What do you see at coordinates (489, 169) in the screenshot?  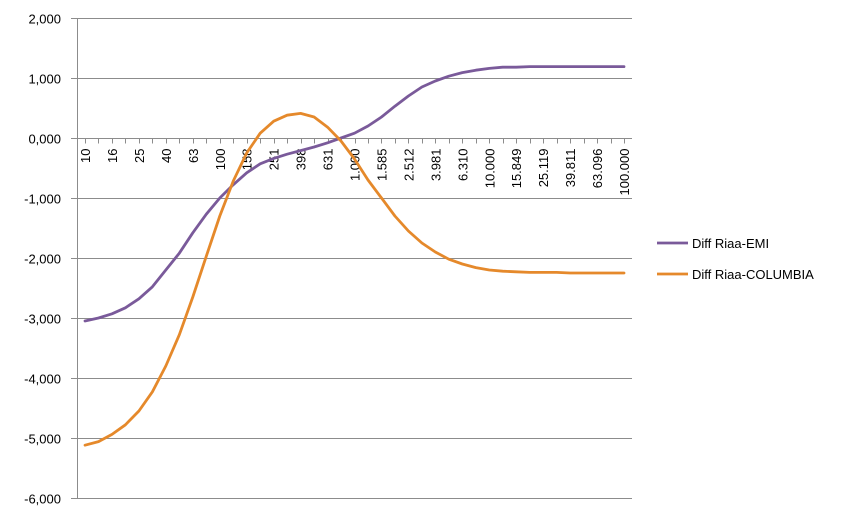 I see `x-tick-label: 10.000` at bounding box center [489, 169].